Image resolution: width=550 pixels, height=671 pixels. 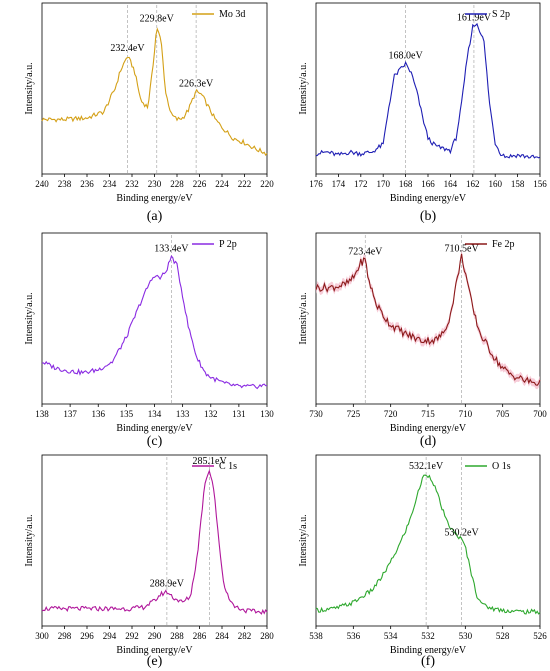 What do you see at coordinates (354, 414) in the screenshot?
I see `x-tick-label: 725` at bounding box center [354, 414].